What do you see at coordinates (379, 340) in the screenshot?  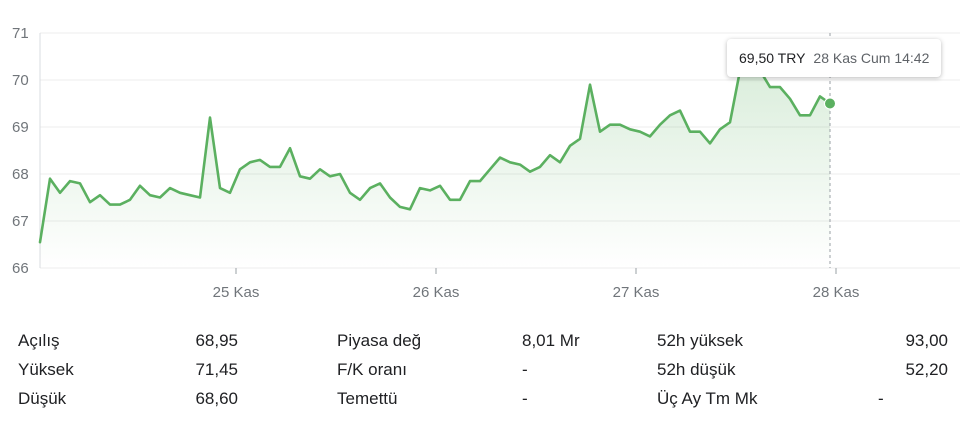 I see `stat-label-market-cap: Piyasa değ` at bounding box center [379, 340].